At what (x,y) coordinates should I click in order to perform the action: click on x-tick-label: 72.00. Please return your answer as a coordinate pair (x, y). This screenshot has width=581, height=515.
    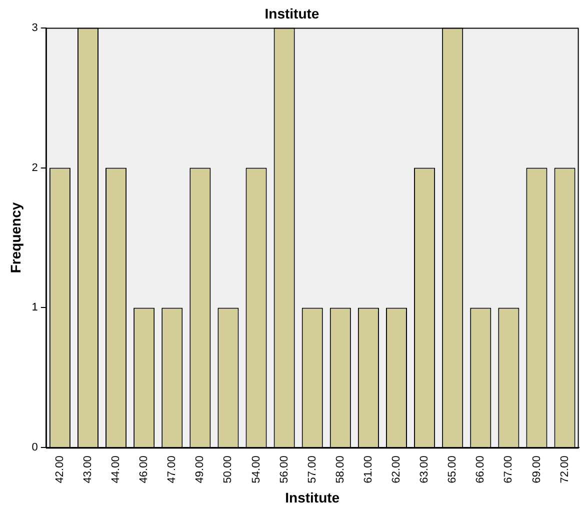
    Looking at the image, I should click on (564, 470).